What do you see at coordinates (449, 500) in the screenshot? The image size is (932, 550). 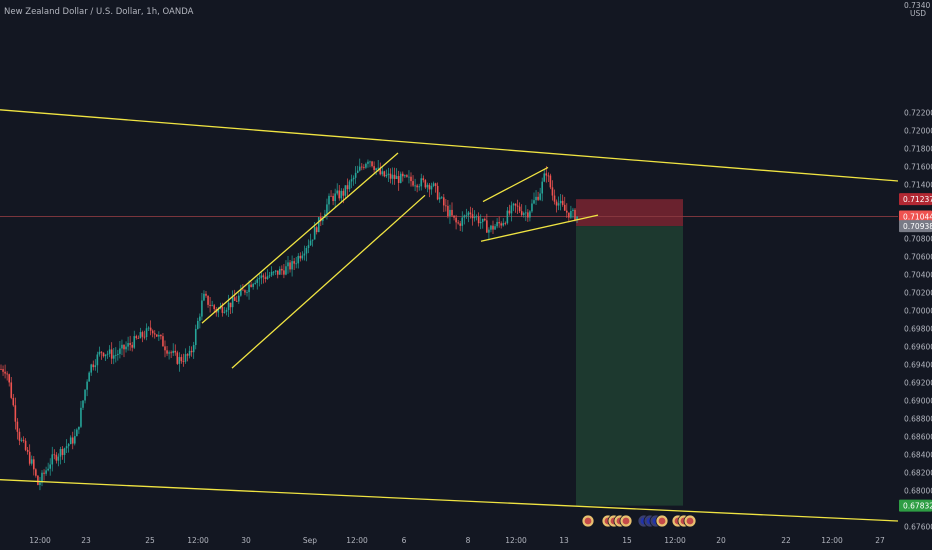 I see `channel-lower-trendline` at bounding box center [449, 500].